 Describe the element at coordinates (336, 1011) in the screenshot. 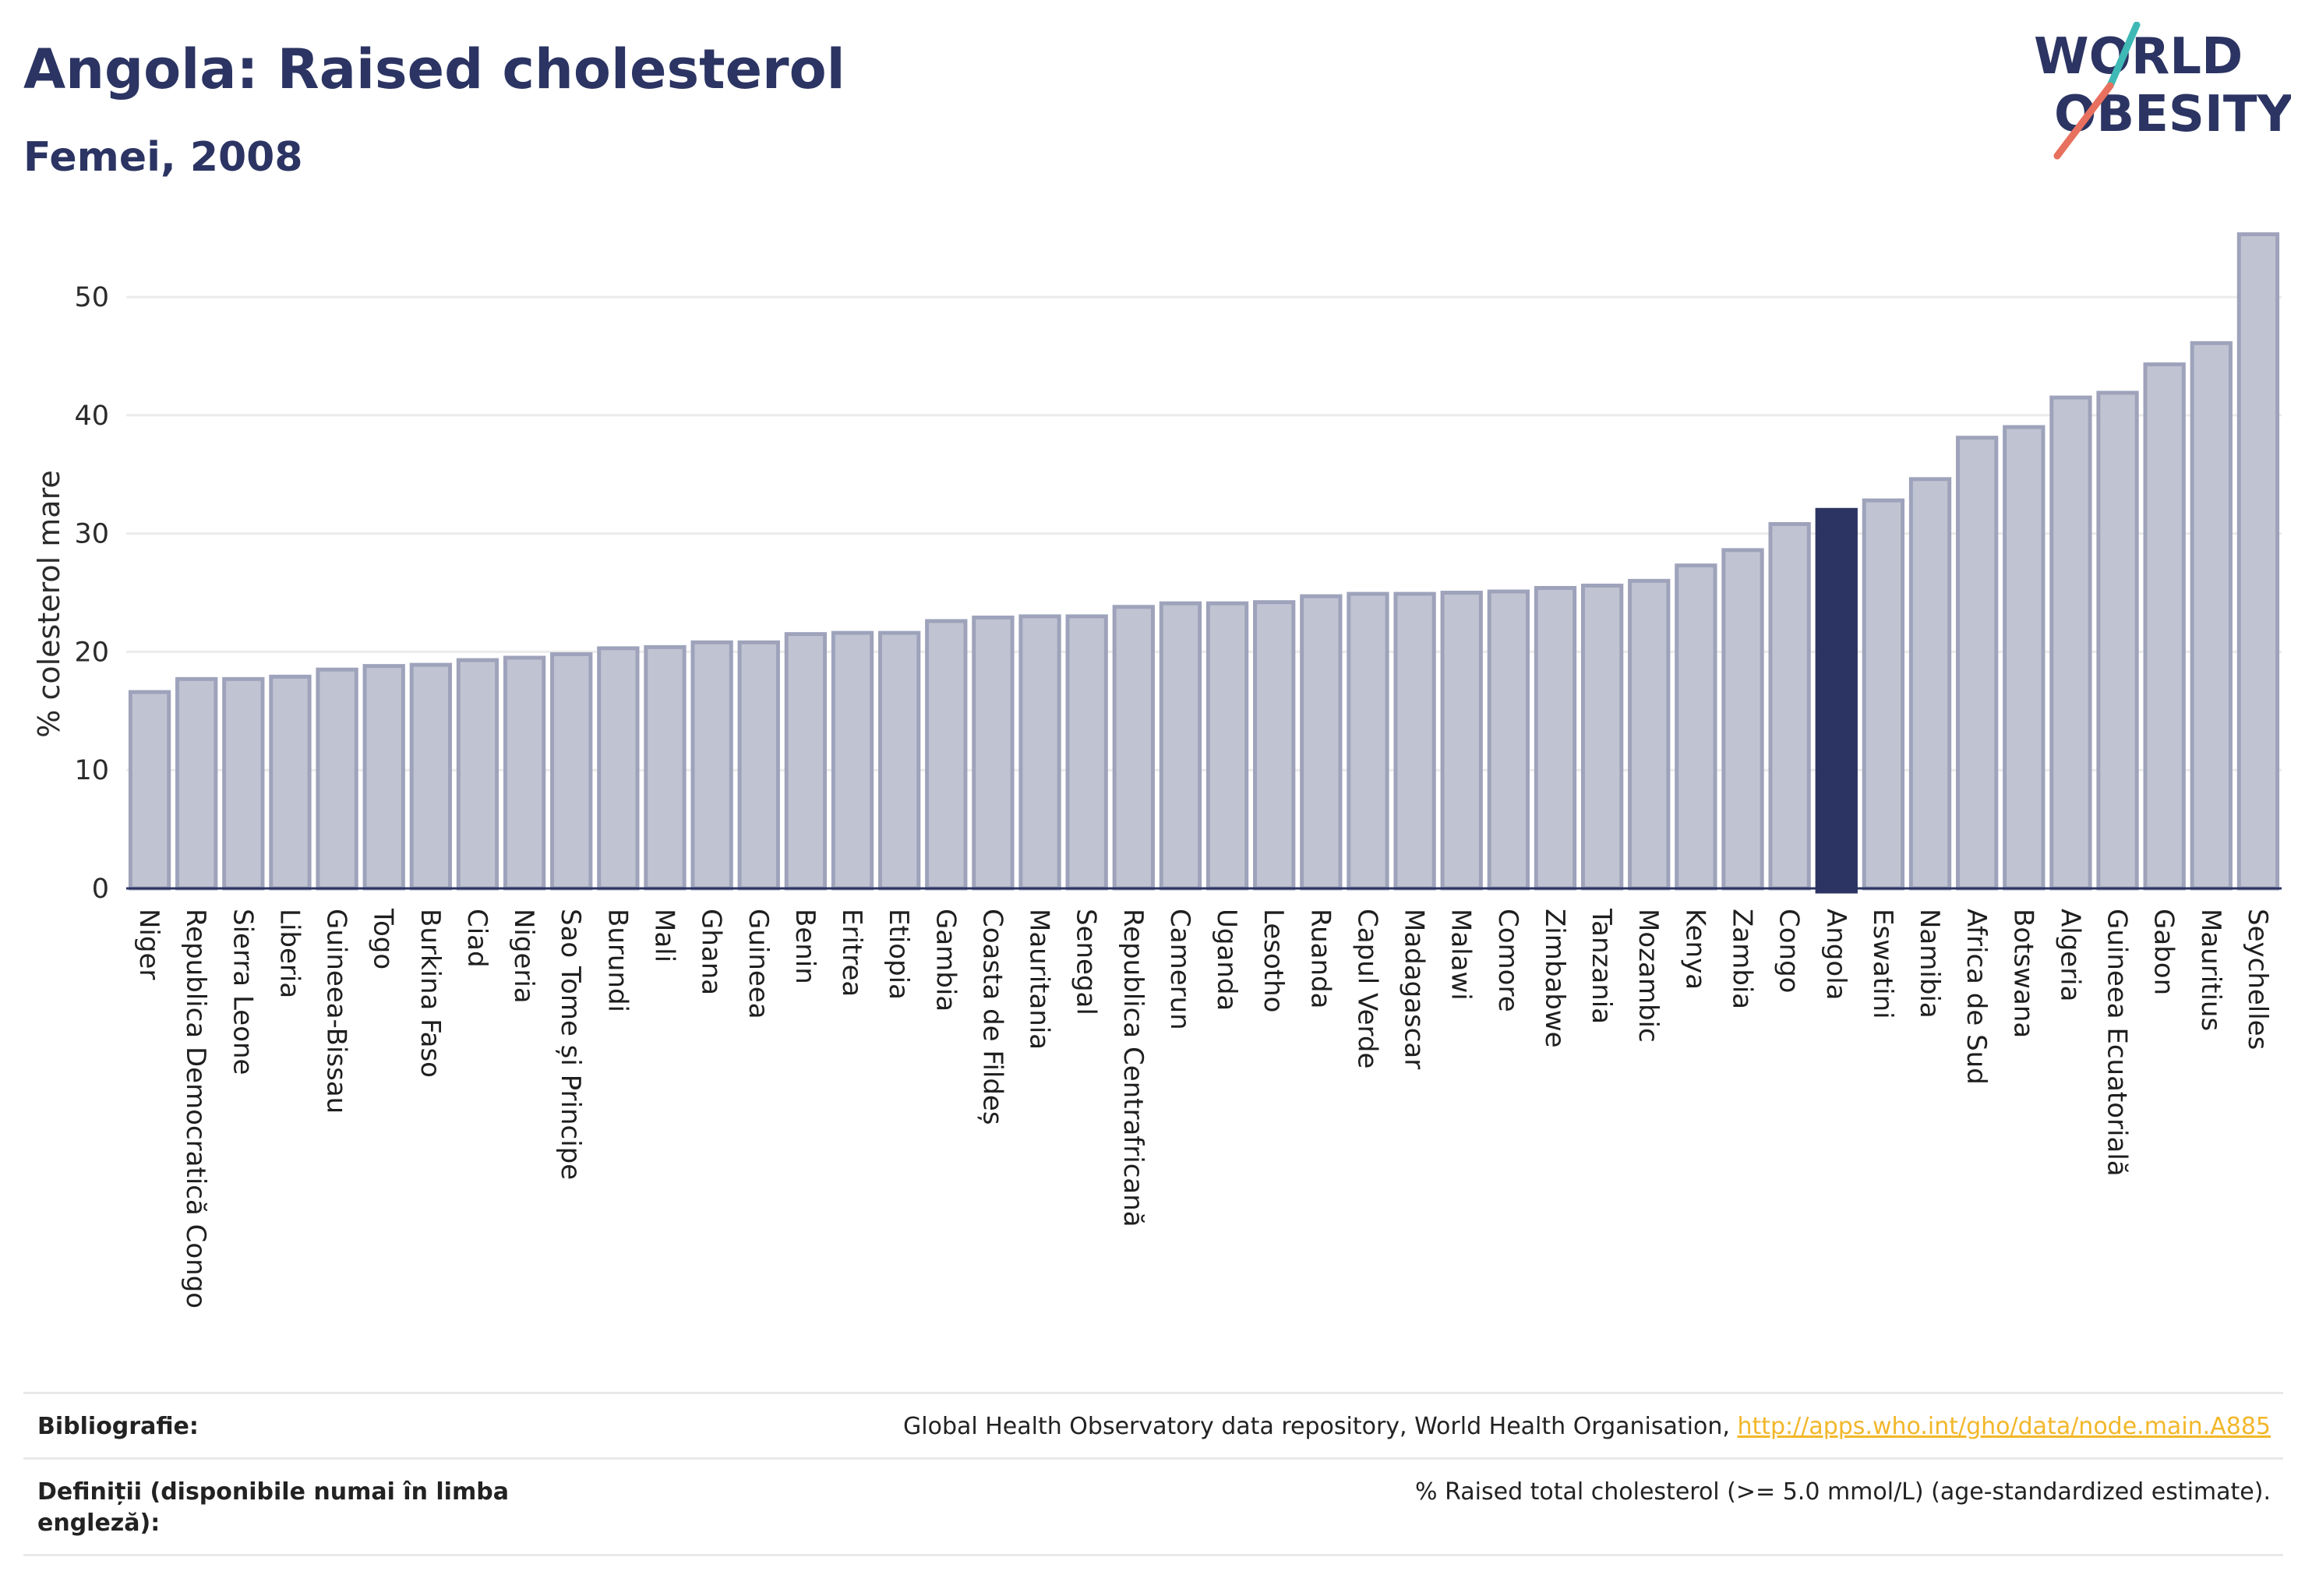

I see `x-tick-label: Guineea-Bissau` at that location.